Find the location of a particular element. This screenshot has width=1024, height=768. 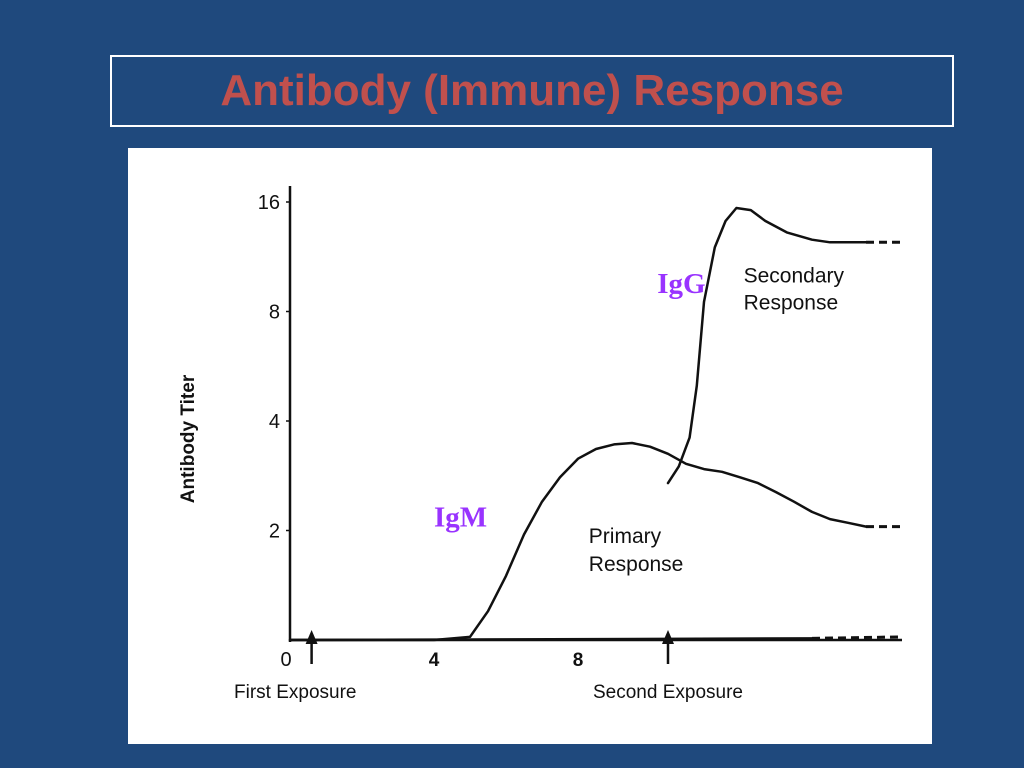

annotation-primary2: Response is located at coordinates (636, 564).